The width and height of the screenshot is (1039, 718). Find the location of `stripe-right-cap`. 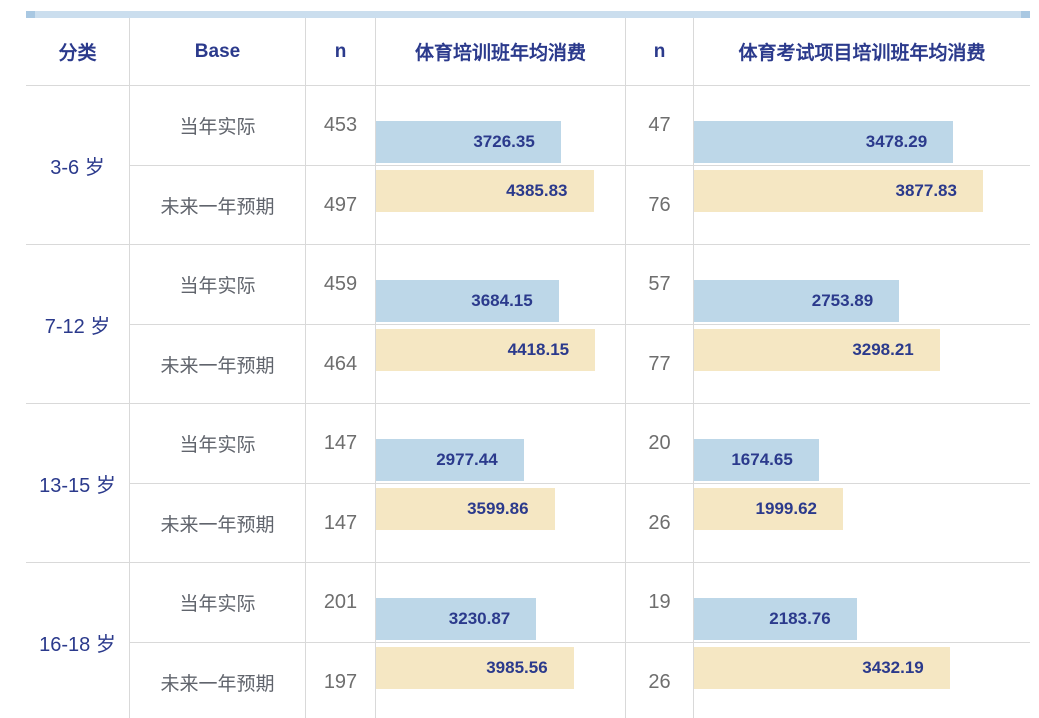

stripe-right-cap is located at coordinates (1025, 14).